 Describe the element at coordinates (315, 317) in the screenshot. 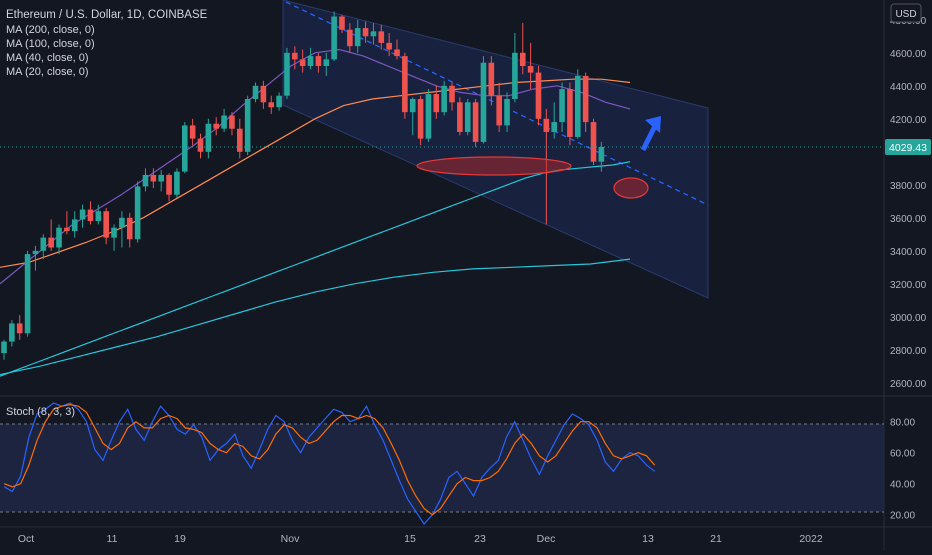

I see `ma100-line` at that location.